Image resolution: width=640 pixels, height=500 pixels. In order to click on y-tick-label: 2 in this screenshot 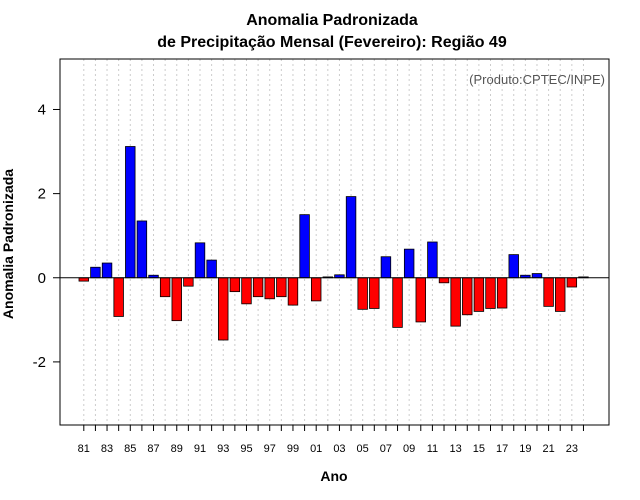, I will do `click(42, 194)`.